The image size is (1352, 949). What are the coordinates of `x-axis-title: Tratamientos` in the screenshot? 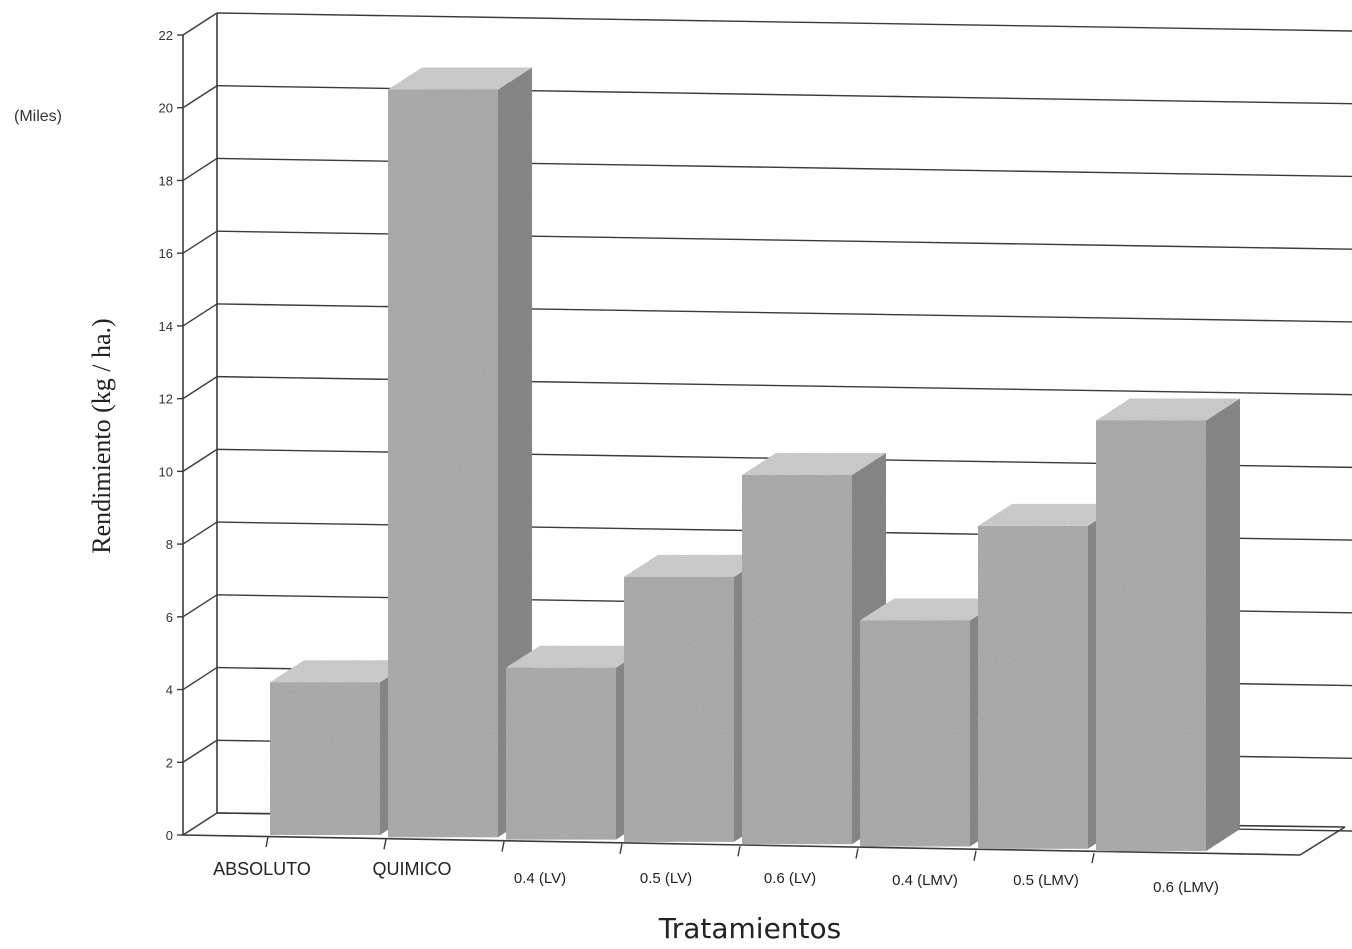 It's located at (750, 928).